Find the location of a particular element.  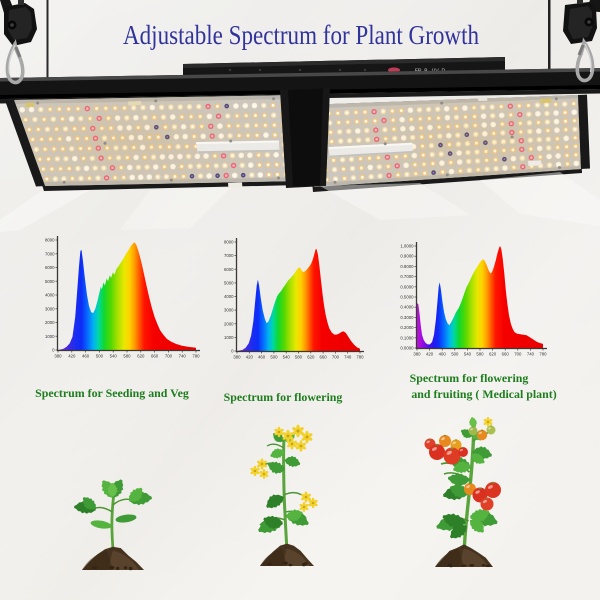

svg-text: 0.6000 is located at coordinates (407, 286).